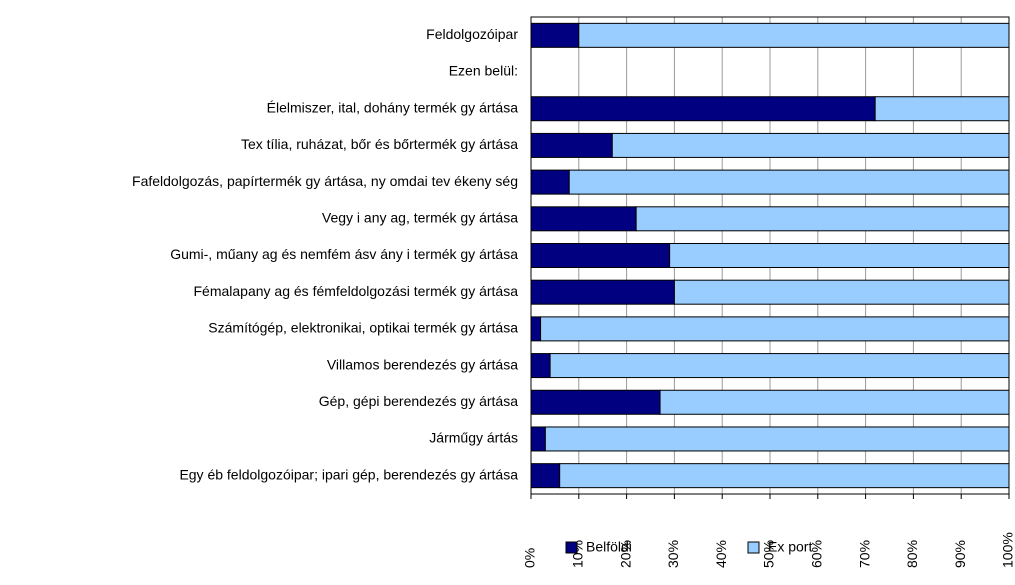  I want to click on x-tick-label: 80%, so click(912, 554).